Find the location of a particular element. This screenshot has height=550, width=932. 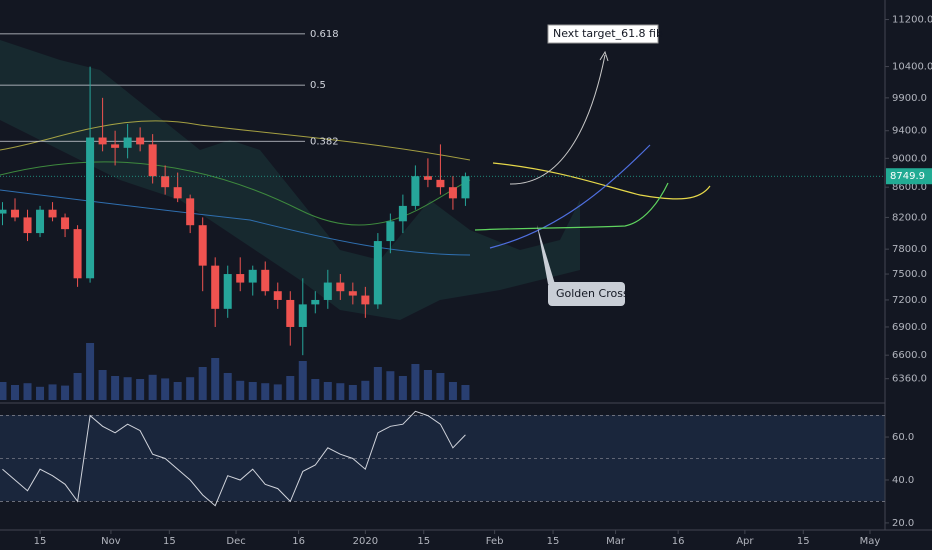

y-tick-label: 6900.0 is located at coordinates (909, 327).